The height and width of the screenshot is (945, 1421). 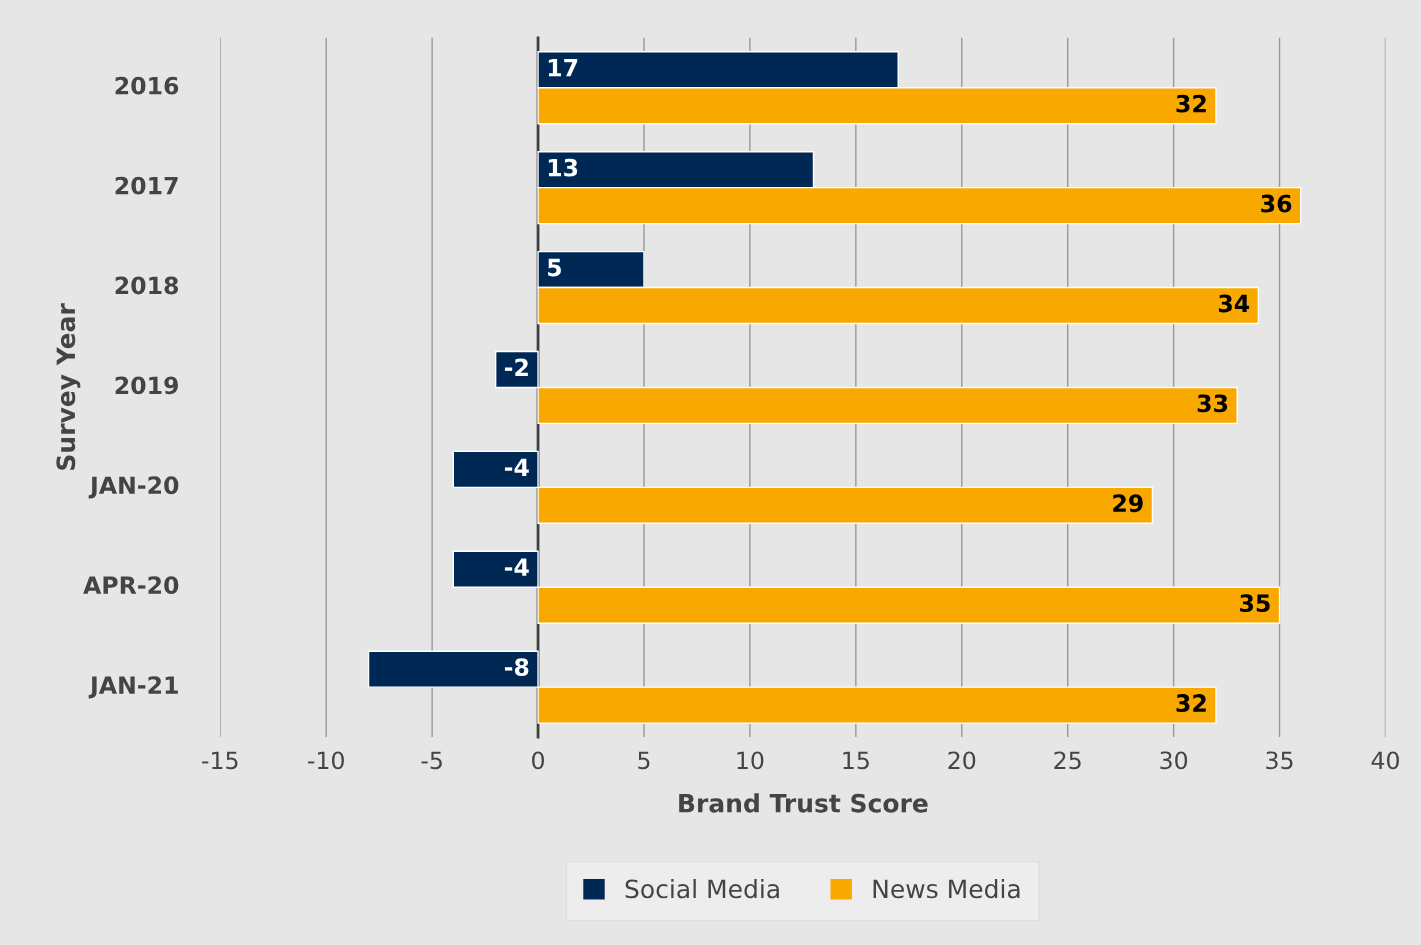 I want to click on x-tick-label: 5, so click(x=644, y=760).